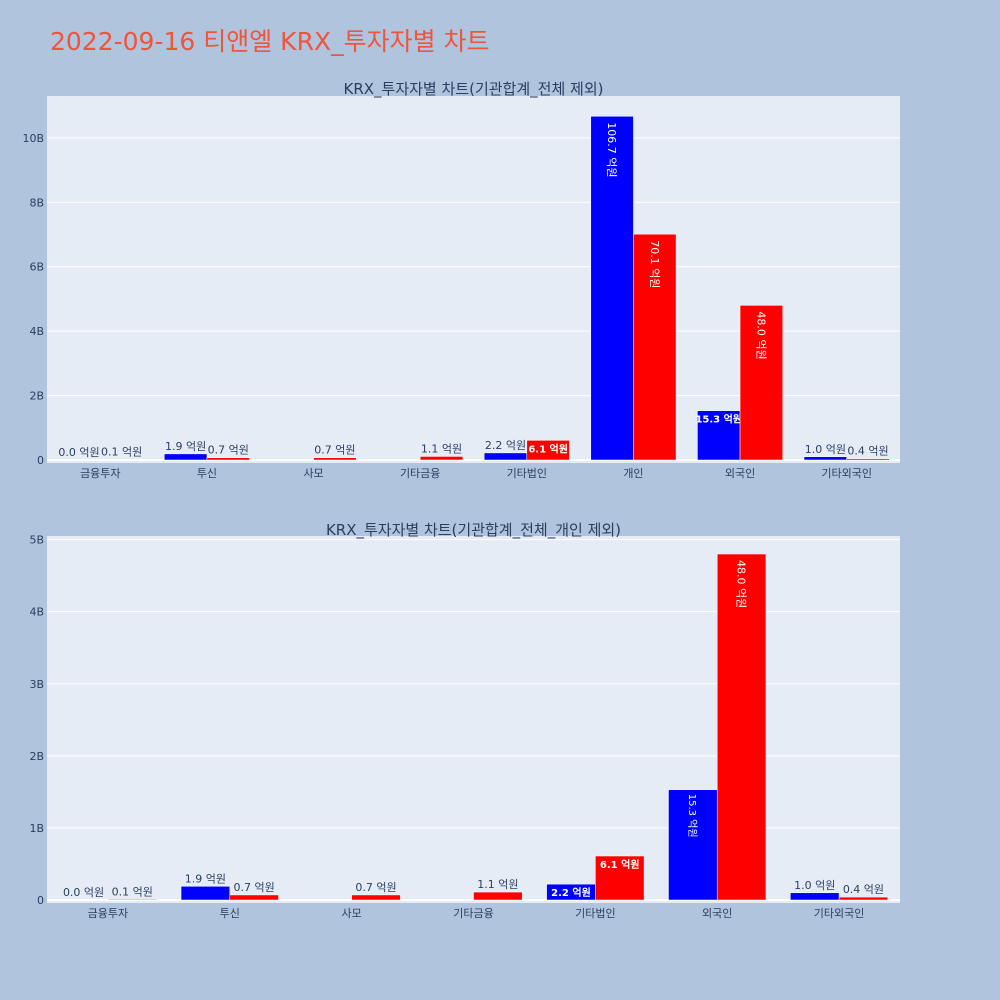 The width and height of the screenshot is (1000, 1000). What do you see at coordinates (36, 267) in the screenshot?
I see `y-tick-label: 6B` at bounding box center [36, 267].